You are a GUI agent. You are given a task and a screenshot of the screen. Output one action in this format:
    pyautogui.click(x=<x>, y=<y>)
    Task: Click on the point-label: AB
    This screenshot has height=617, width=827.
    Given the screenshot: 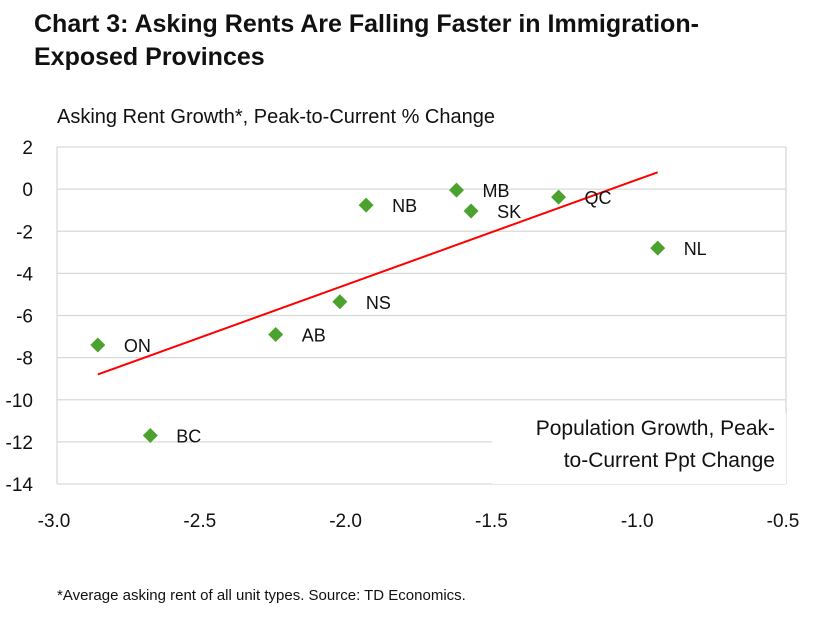 What is the action you would take?
    pyautogui.click(x=314, y=335)
    